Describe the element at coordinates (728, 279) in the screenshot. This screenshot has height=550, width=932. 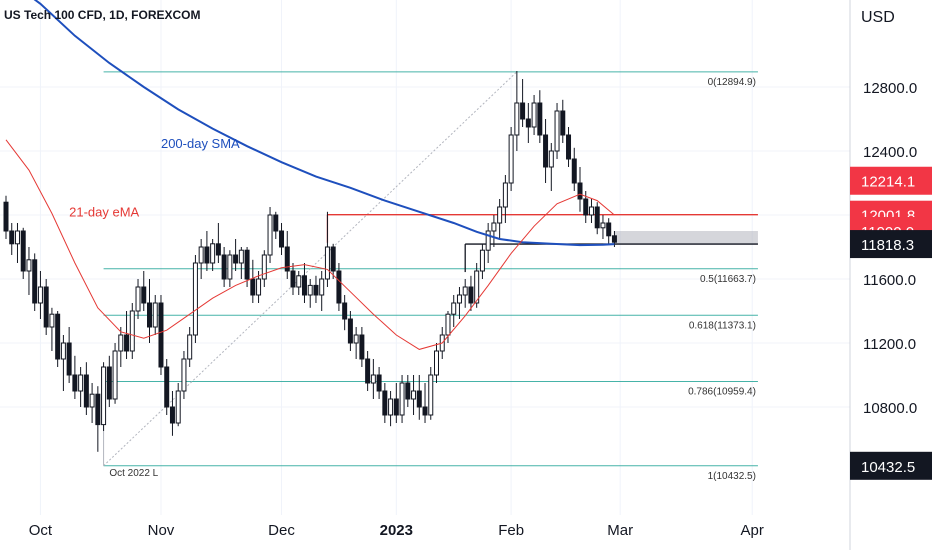
I see `fib-label: 0.5(11663.7)` at that location.